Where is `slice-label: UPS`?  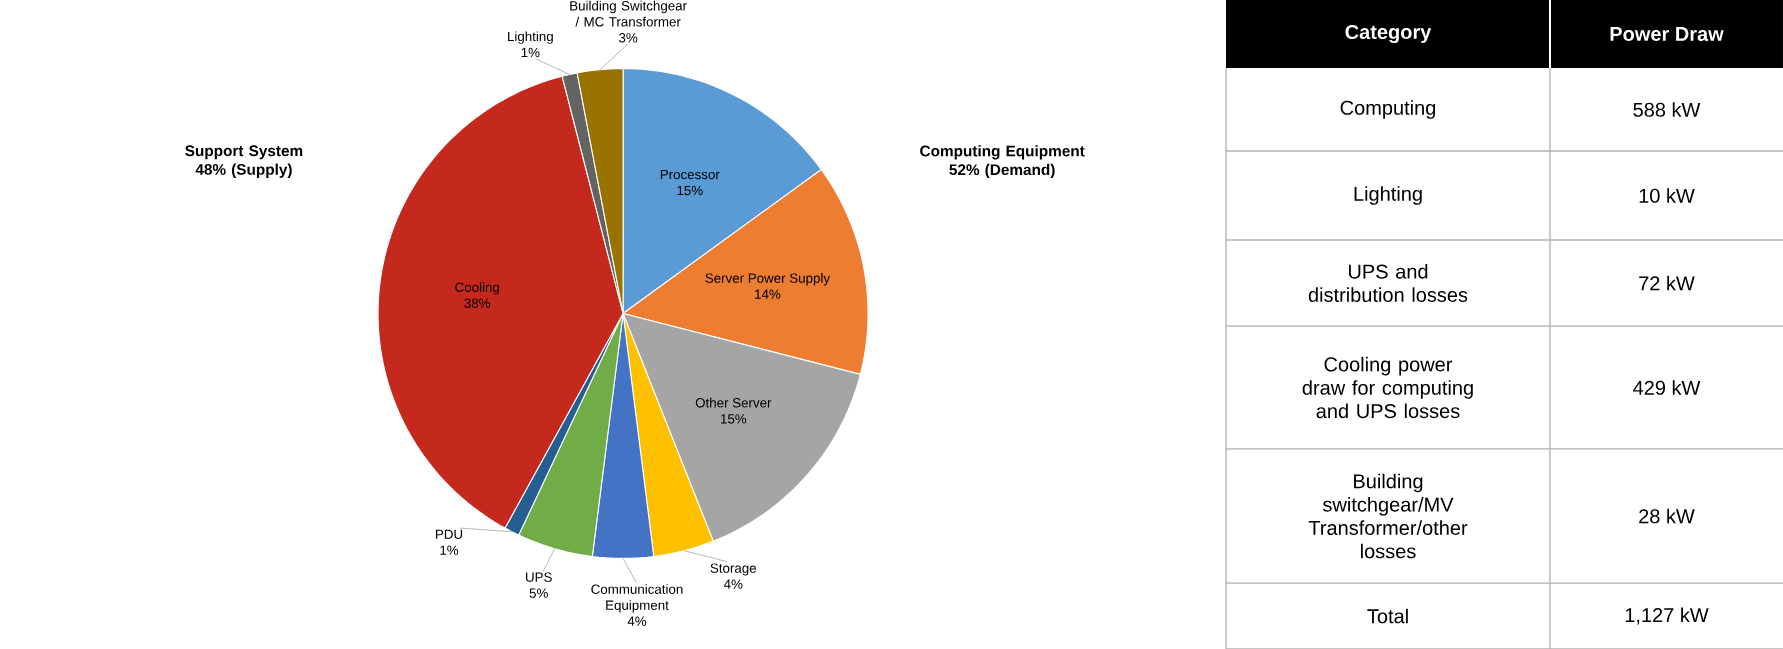 slice-label: UPS is located at coordinates (539, 577).